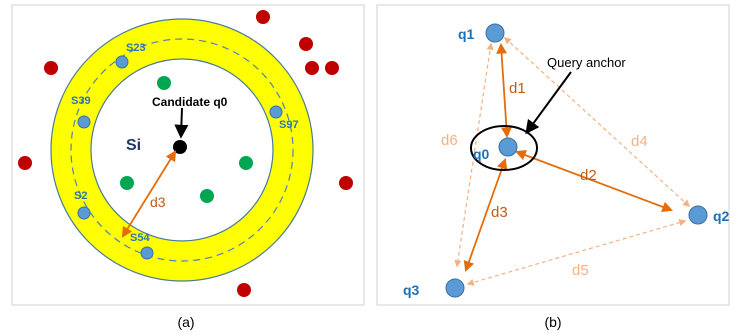 This screenshot has width=735, height=335. I want to click on label-q3: q3, so click(411, 290).